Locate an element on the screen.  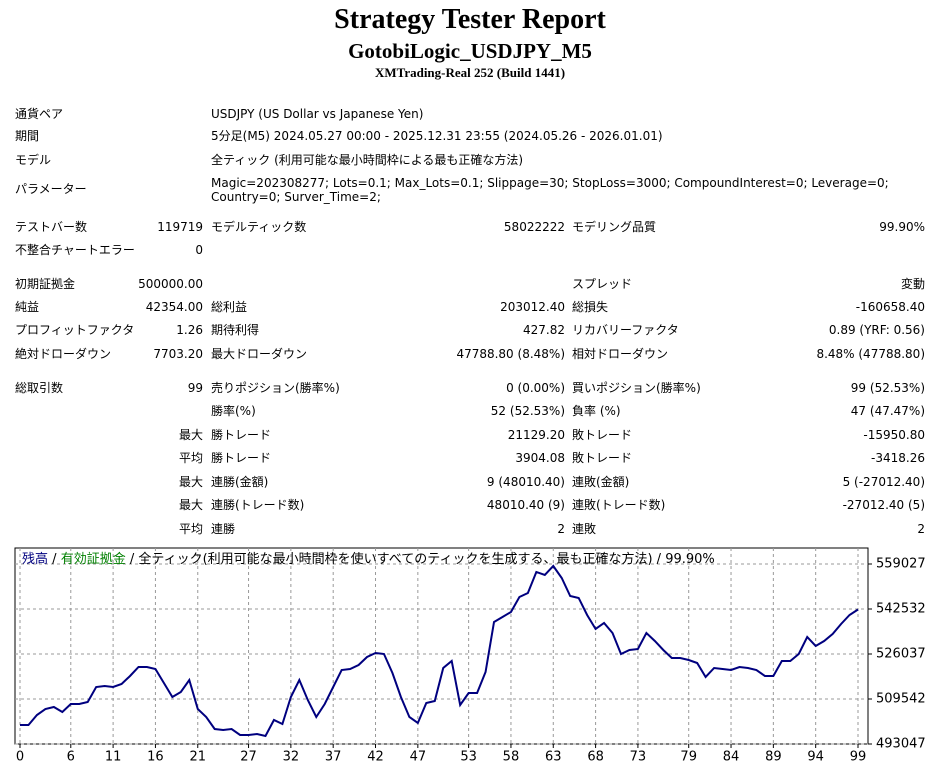
y-tick-label: 559027 is located at coordinates (901, 564).